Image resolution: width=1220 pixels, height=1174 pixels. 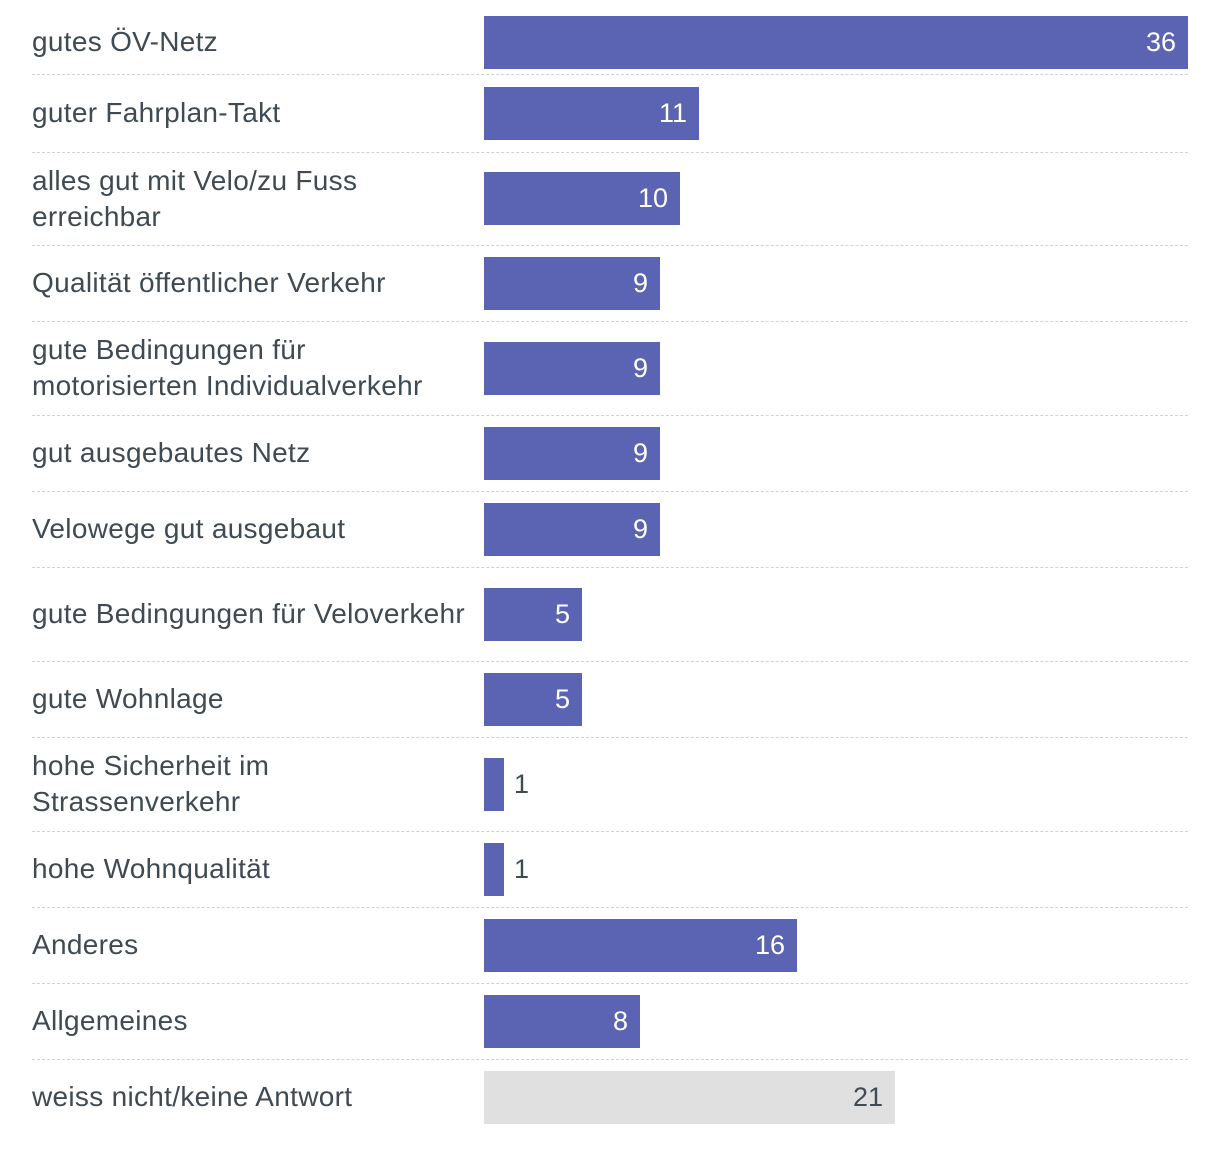 What do you see at coordinates (610, 784) in the screenshot?
I see `bar-row: hohe Sicherheit im Strassenverkehr` at bounding box center [610, 784].